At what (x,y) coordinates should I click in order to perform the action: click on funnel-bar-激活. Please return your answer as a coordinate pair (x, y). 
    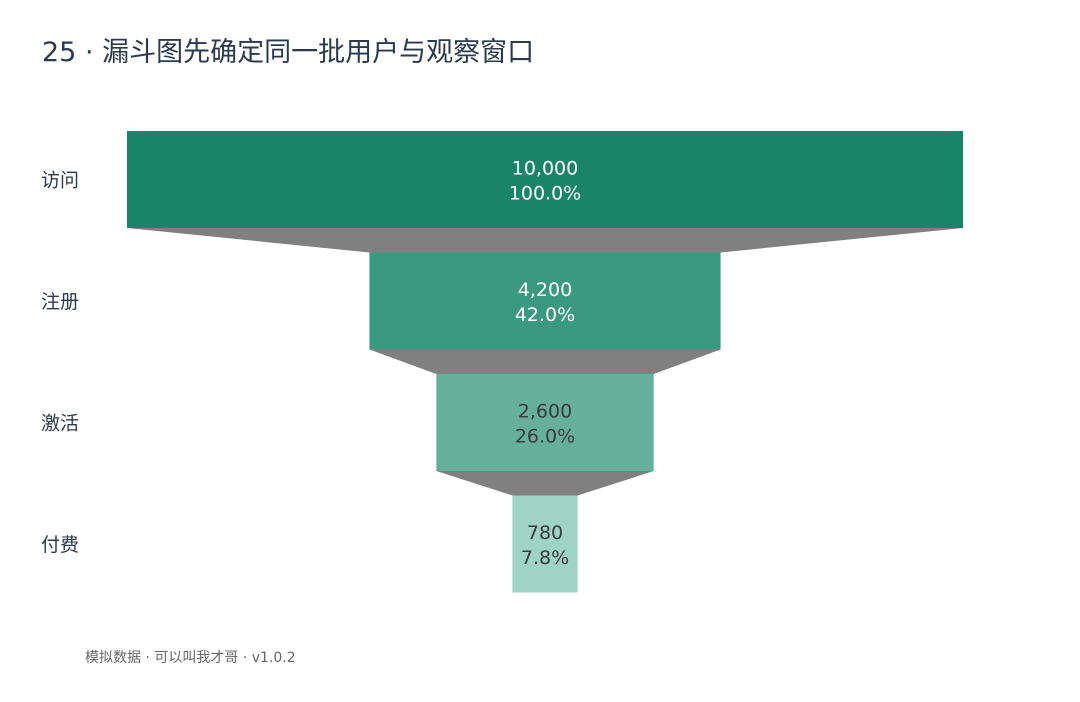
    Looking at the image, I should click on (545, 422).